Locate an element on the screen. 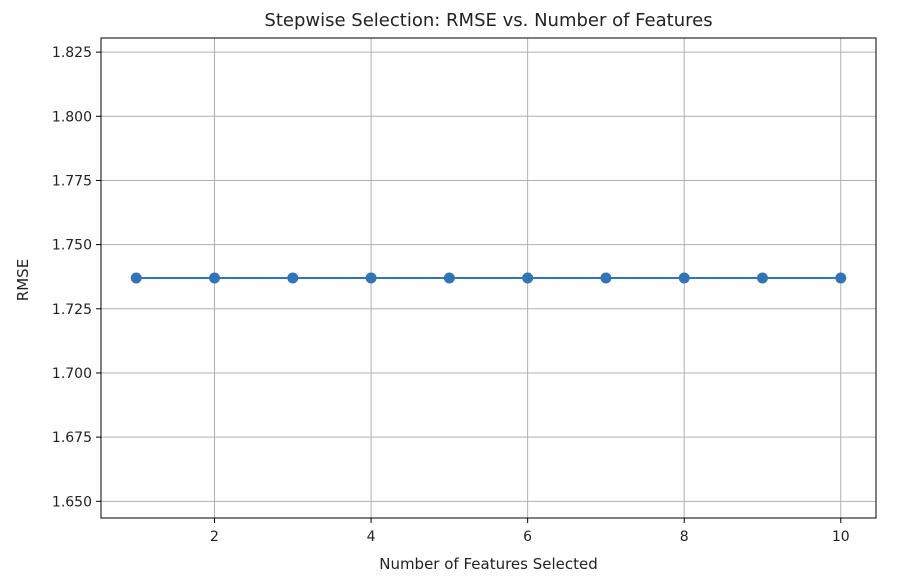 The width and height of the screenshot is (901, 582). y-tick-label: 1.825 is located at coordinates (72, 53).